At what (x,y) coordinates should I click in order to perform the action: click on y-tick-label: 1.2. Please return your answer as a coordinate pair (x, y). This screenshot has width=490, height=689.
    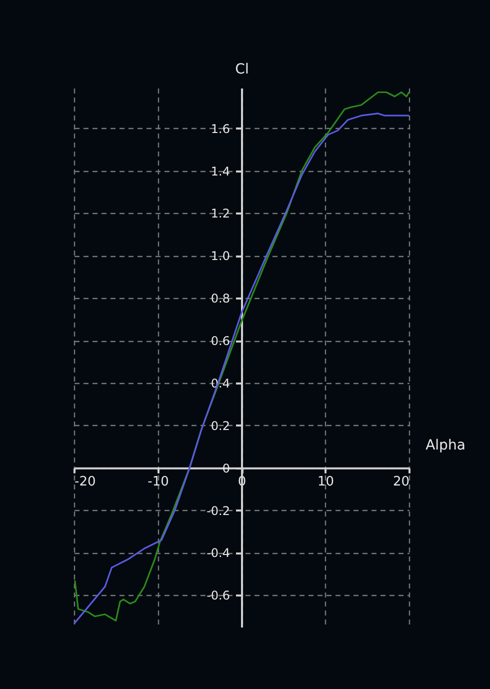
    Looking at the image, I should click on (220, 213).